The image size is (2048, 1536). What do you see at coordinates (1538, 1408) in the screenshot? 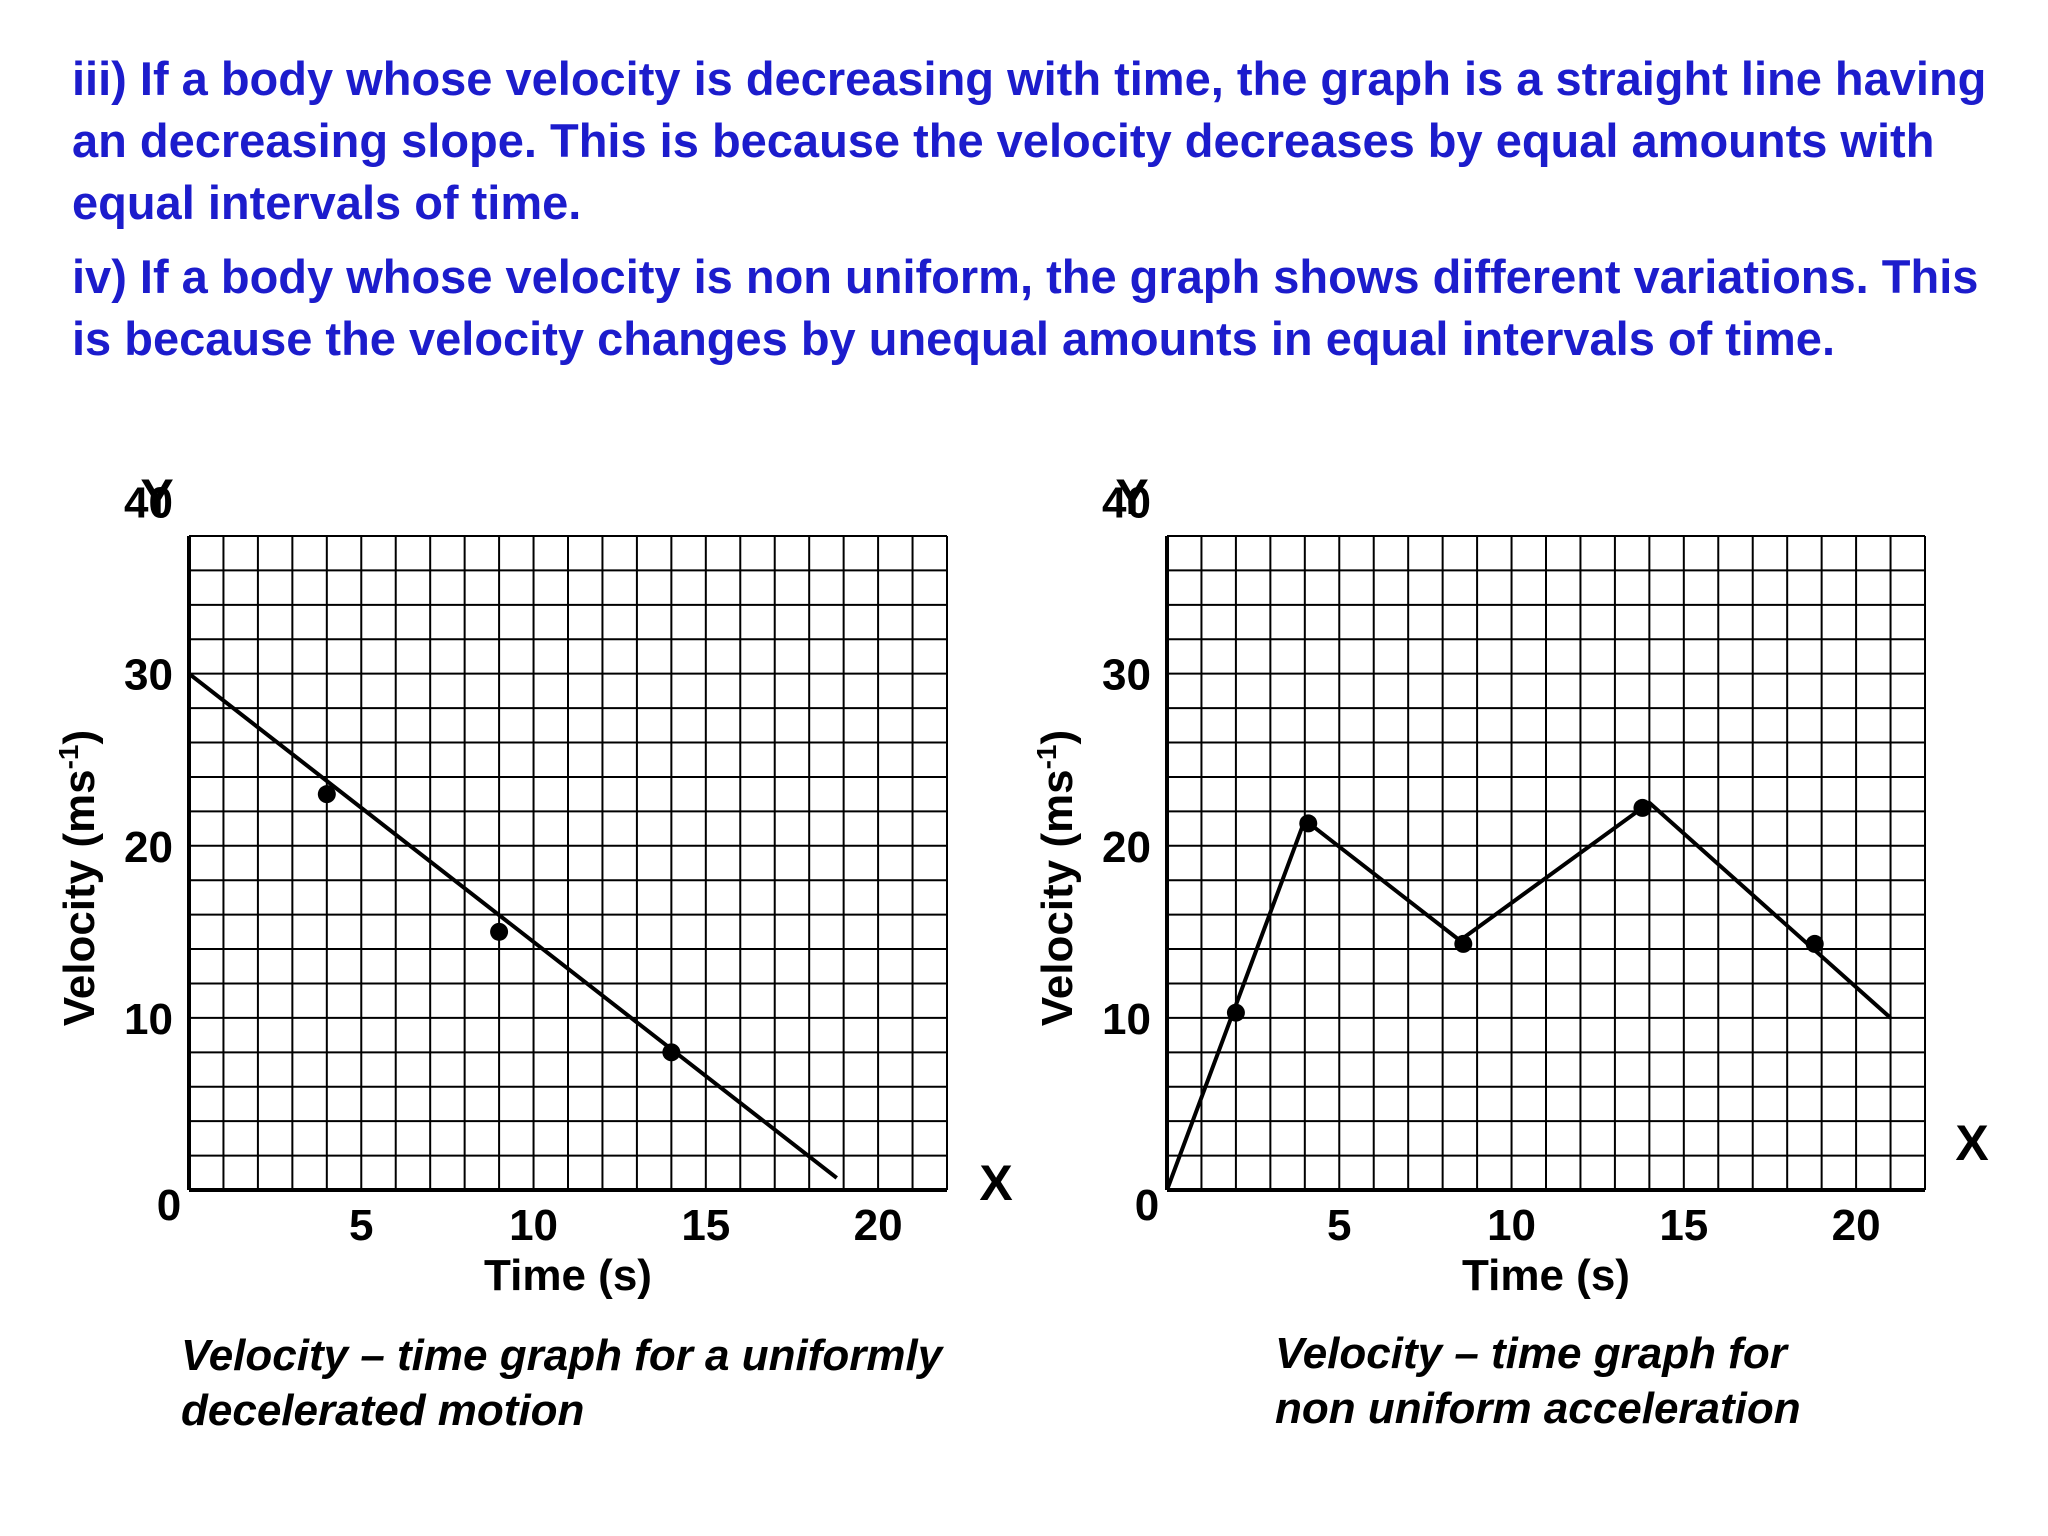
I see `chart-caption-line: non uniform acceleration` at bounding box center [1538, 1408].